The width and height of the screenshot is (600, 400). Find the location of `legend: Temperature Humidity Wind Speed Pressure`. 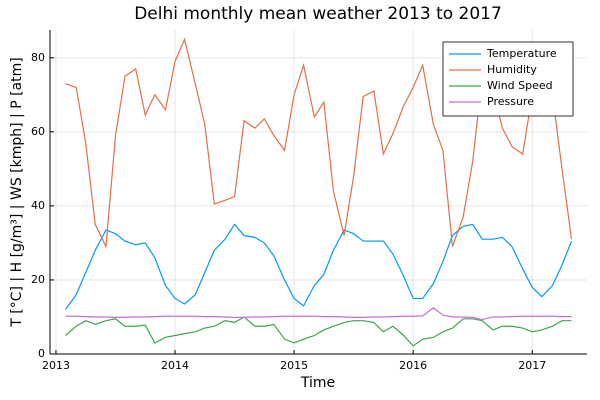

legend: Temperature Humidity Wind Speed Pressure is located at coordinates (508, 79).